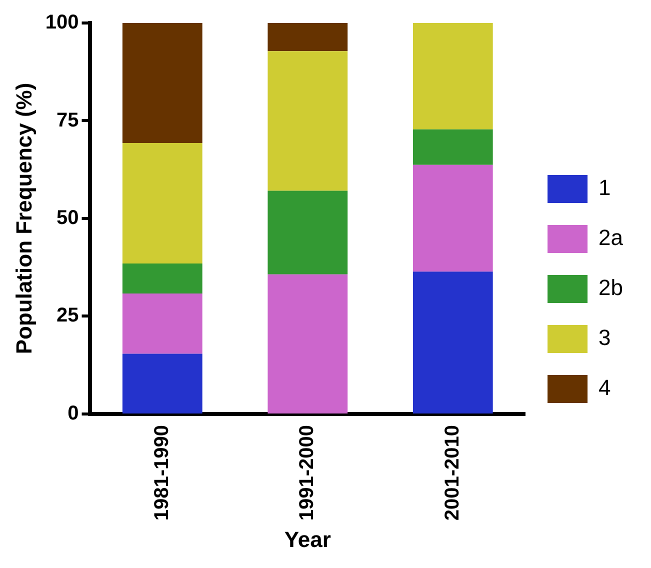  I want to click on legend-label: 4, so click(604, 387).